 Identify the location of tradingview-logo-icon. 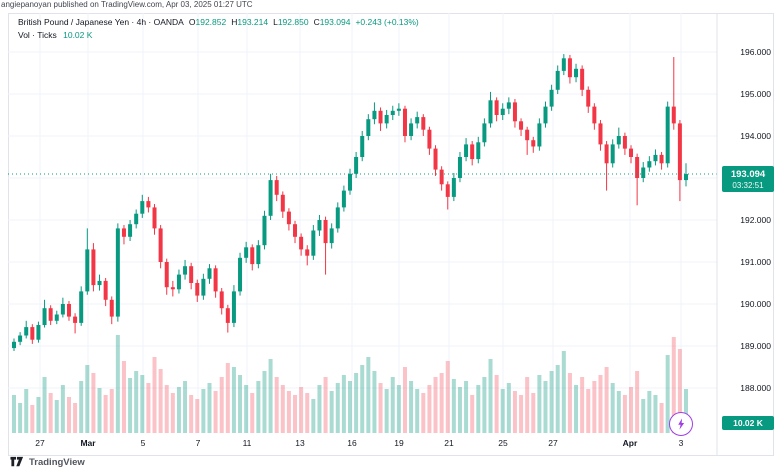
(17, 461).